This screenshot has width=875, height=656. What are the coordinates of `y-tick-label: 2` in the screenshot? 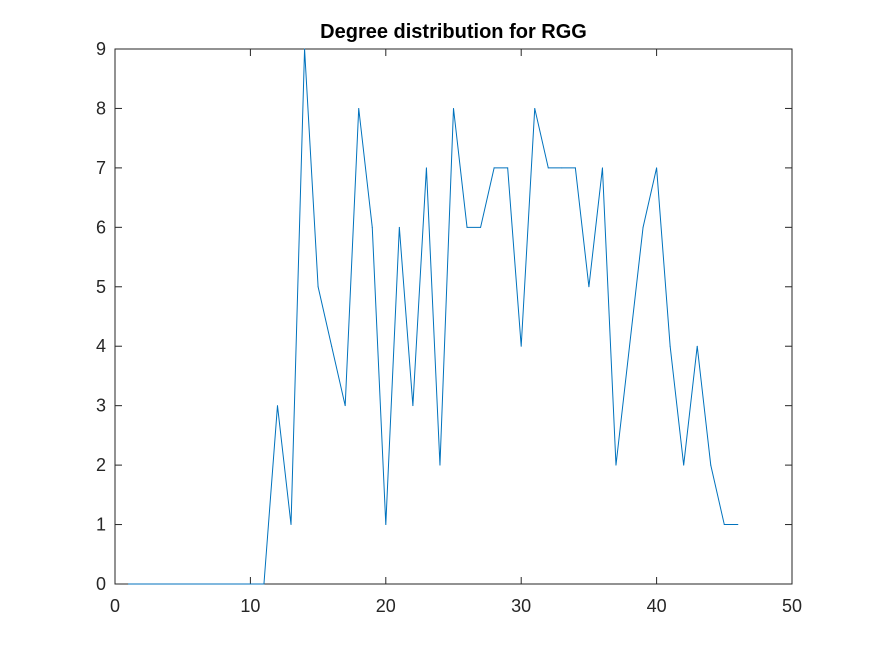 It's located at (101, 465).